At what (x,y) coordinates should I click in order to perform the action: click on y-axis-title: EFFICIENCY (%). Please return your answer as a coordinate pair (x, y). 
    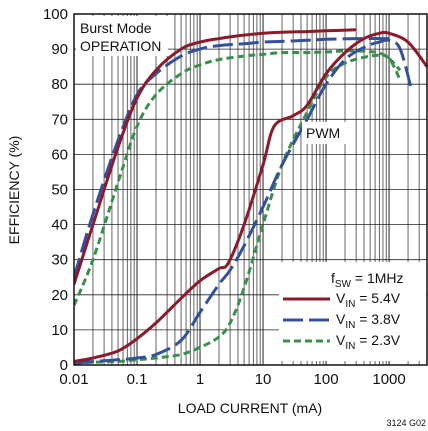
    Looking at the image, I should click on (14, 190).